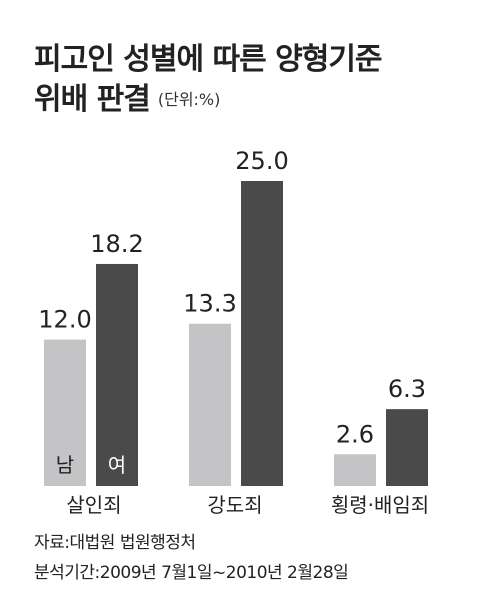  I want to click on category-label-0: 살인죄, so click(93, 505).